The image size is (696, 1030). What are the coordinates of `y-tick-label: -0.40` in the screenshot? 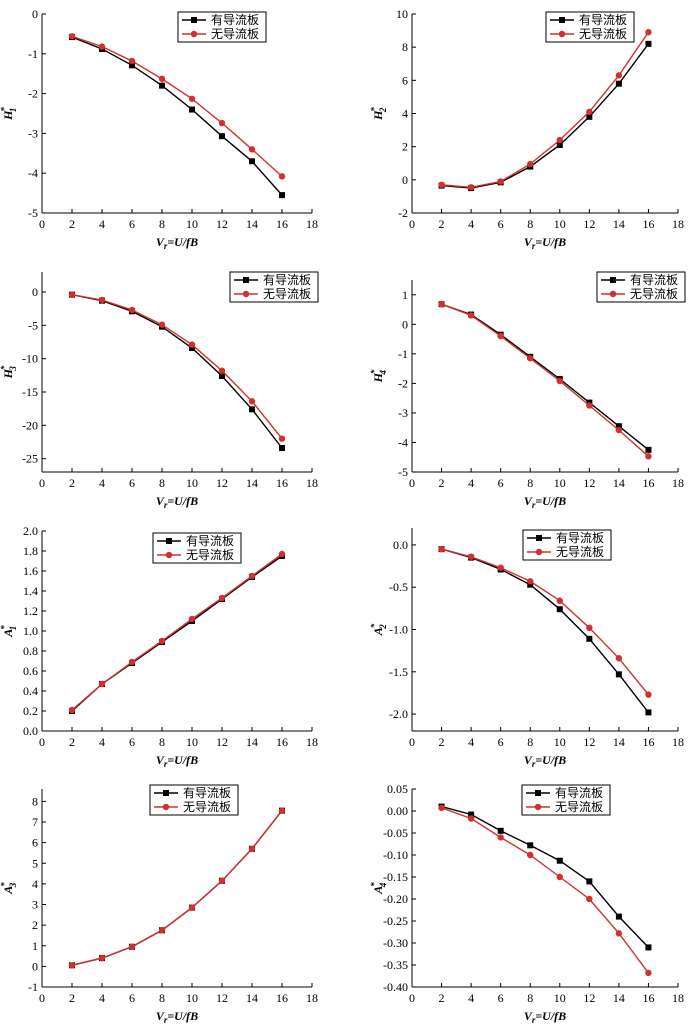 It's located at (395, 987).